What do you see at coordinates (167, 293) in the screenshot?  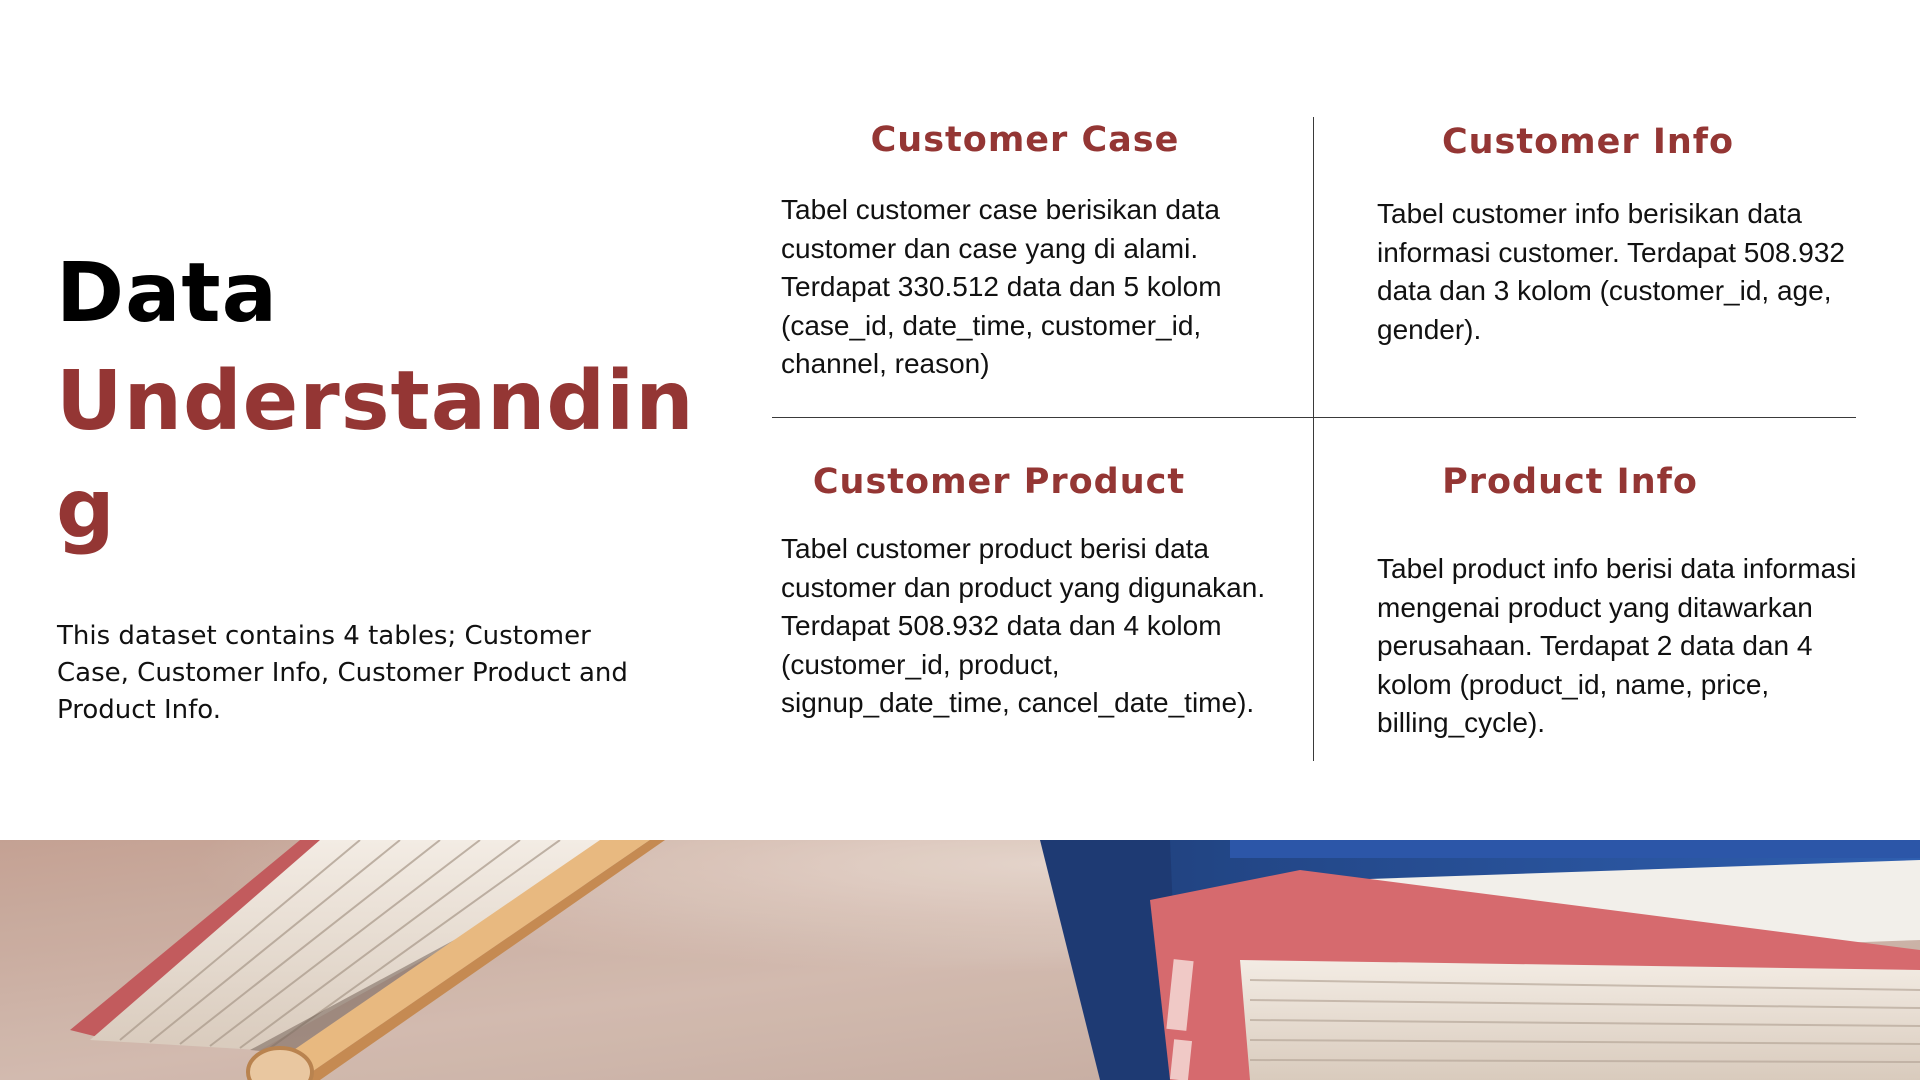 I see `title-line-data: Data` at bounding box center [167, 293].